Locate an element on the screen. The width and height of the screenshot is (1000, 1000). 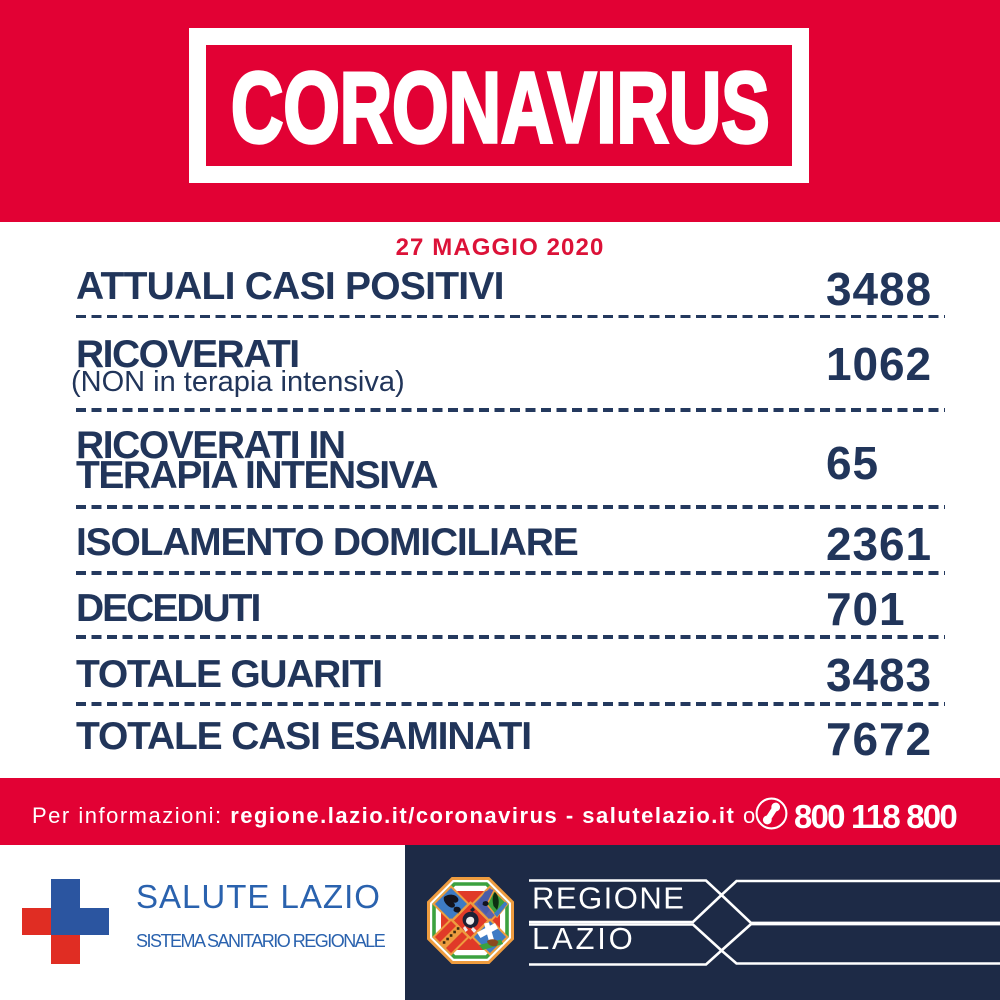
svg-text: REGIONE is located at coordinates (608, 897).